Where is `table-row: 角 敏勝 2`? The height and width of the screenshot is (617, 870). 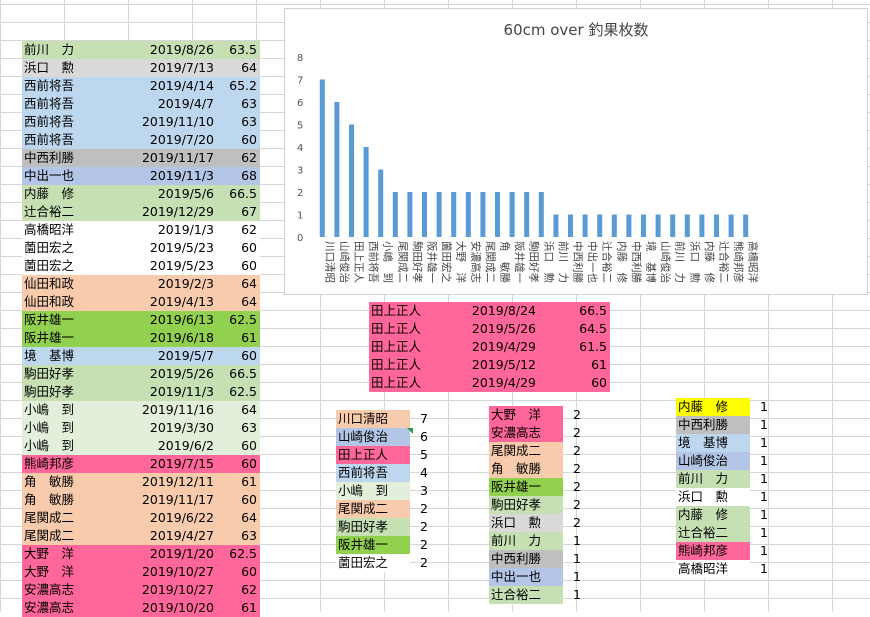
table-row: 角 敏勝 2 is located at coordinates (537, 469).